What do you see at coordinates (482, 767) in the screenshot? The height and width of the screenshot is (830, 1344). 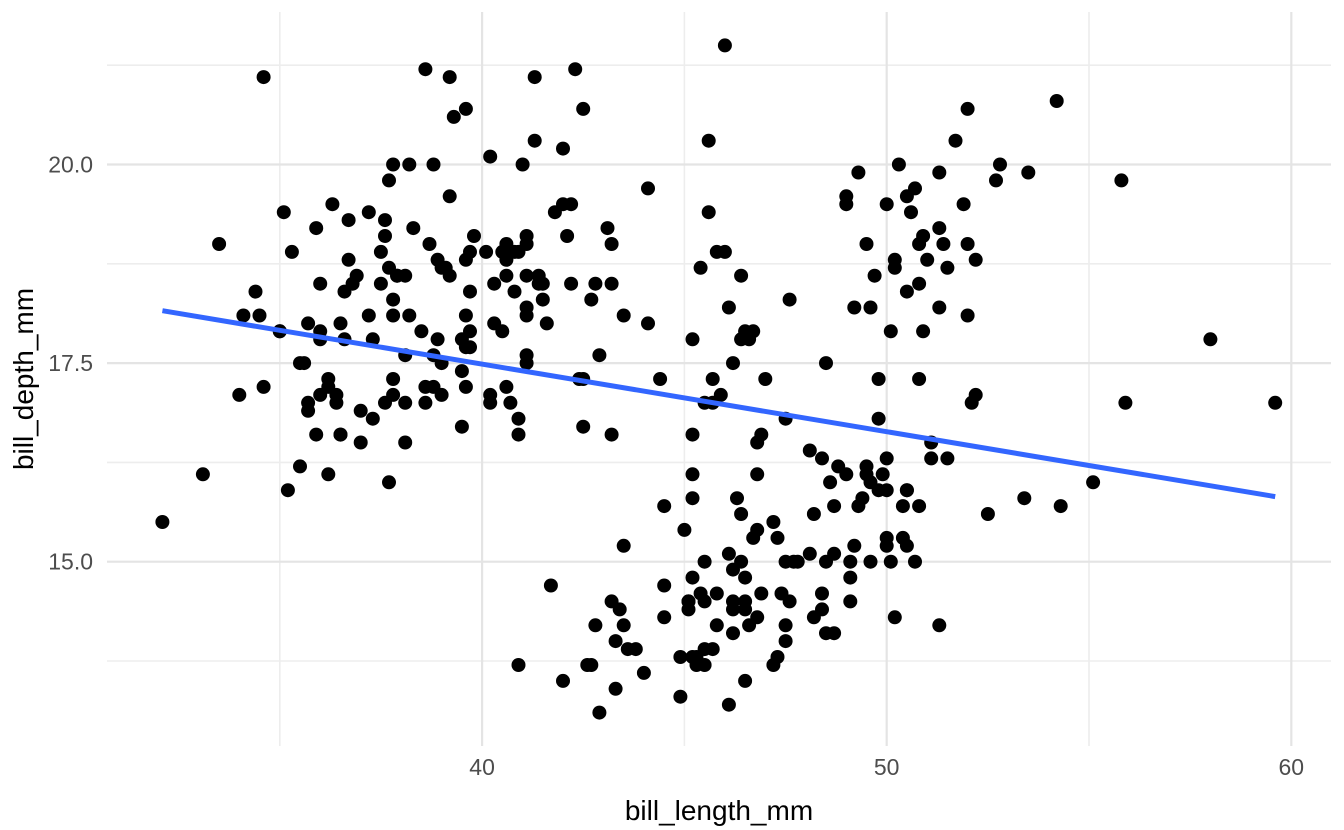 I see `x-tick-label: 40` at bounding box center [482, 767].